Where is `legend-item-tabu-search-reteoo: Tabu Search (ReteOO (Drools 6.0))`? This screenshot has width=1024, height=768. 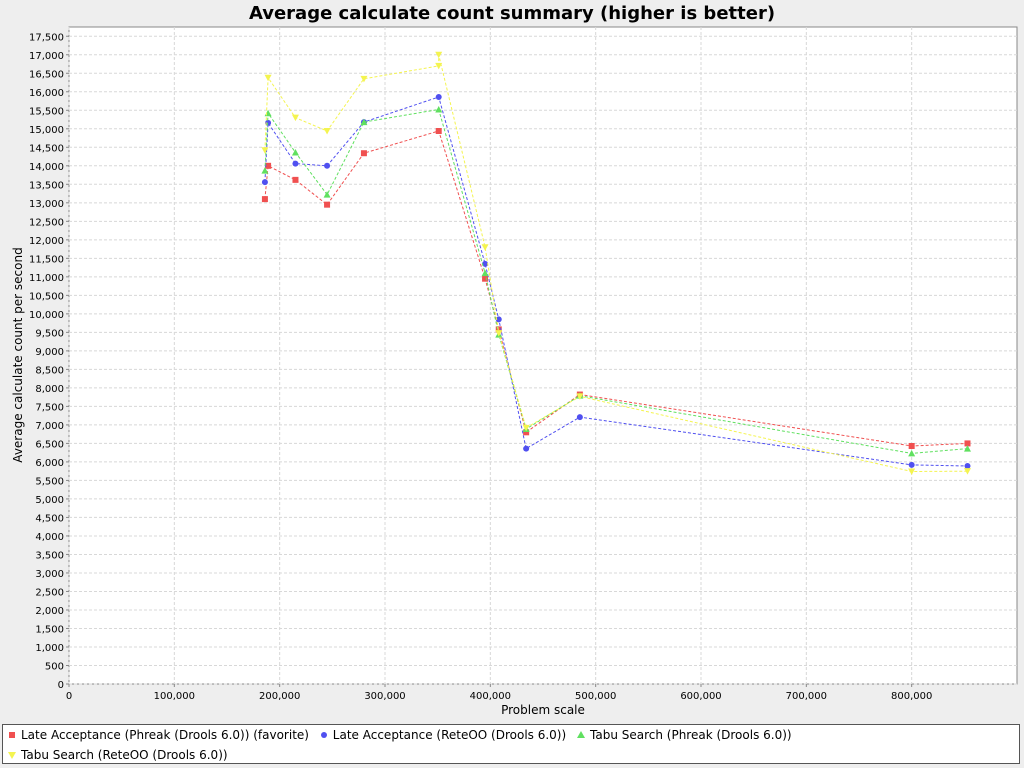 legend-item-tabu-search-reteoo: Tabu Search (ReteOO (Drools 6.0)) is located at coordinates (117, 755).